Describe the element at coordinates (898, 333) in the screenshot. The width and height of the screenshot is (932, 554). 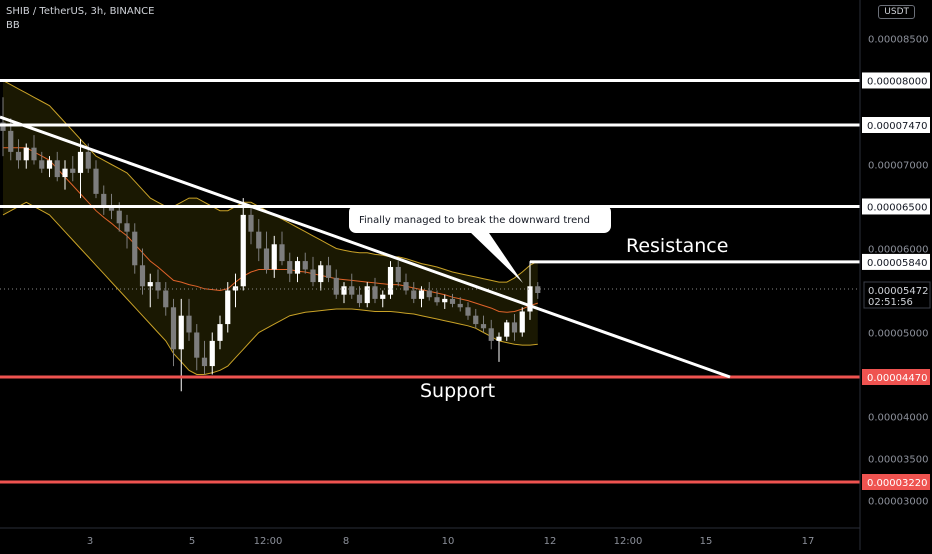
I see `price-tick-label: 0.00005000` at that location.